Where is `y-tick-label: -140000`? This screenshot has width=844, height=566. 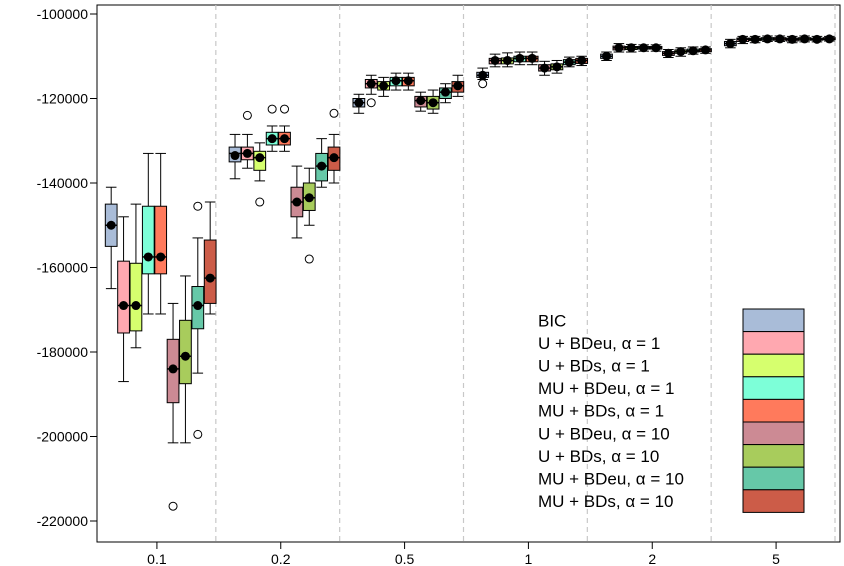
y-tick-label: -140000 is located at coordinates (63, 183).